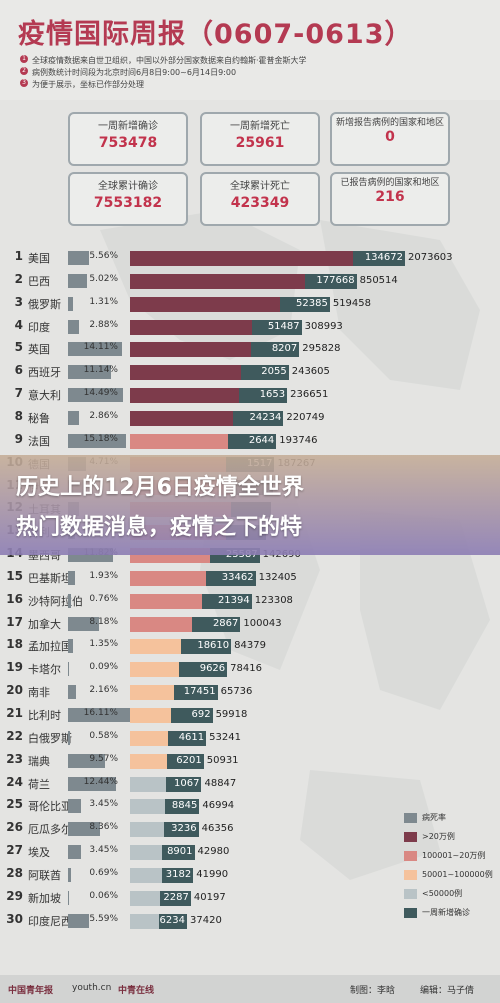 The image size is (500, 1003). I want to click on stat-total-confirmed: 全球累计确诊 7553182, so click(128, 199).